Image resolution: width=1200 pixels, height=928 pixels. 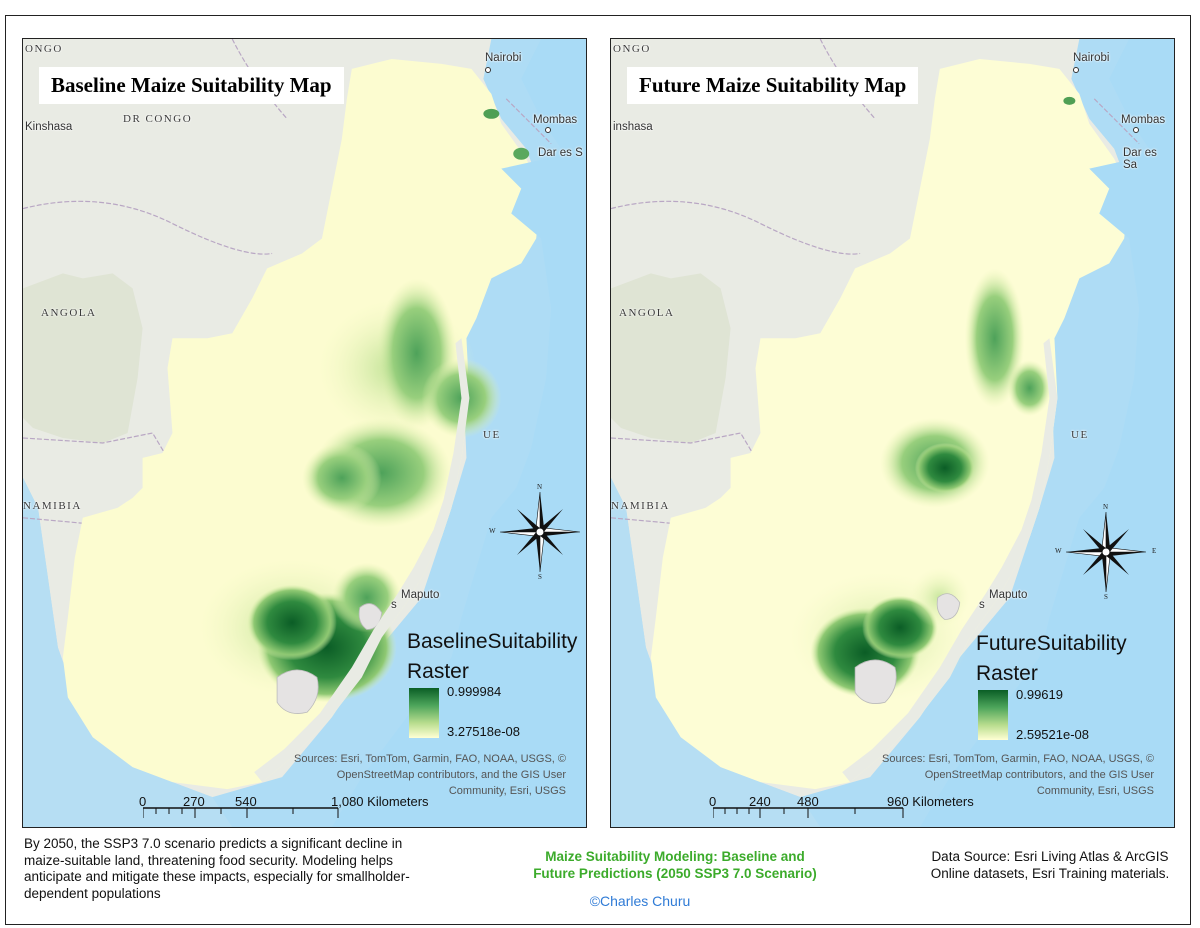 I want to click on map-title: Baseline Maize Suitability Map, so click(x=191, y=85).